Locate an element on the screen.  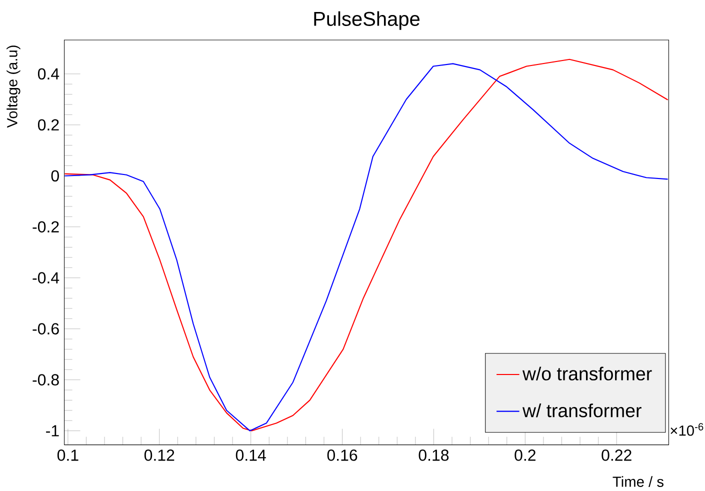
y-tick-label: -0.2 is located at coordinates (45, 226).